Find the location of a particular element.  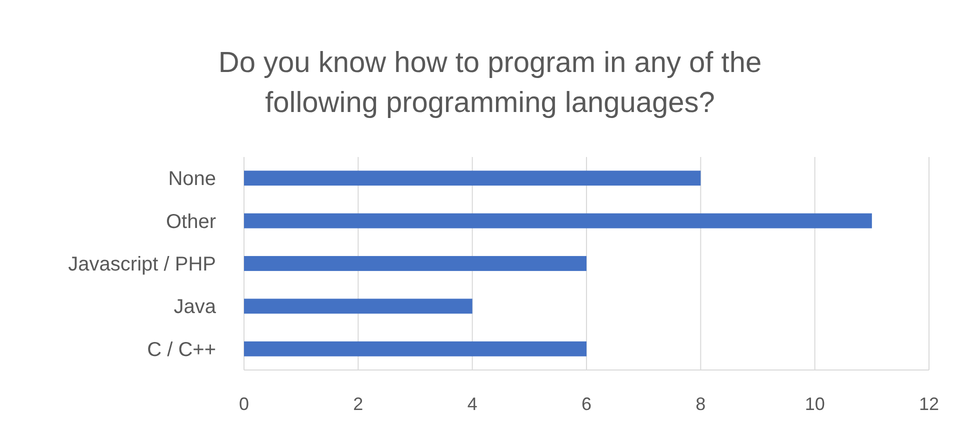

y-tick-label: C / C++ is located at coordinates (181, 349).